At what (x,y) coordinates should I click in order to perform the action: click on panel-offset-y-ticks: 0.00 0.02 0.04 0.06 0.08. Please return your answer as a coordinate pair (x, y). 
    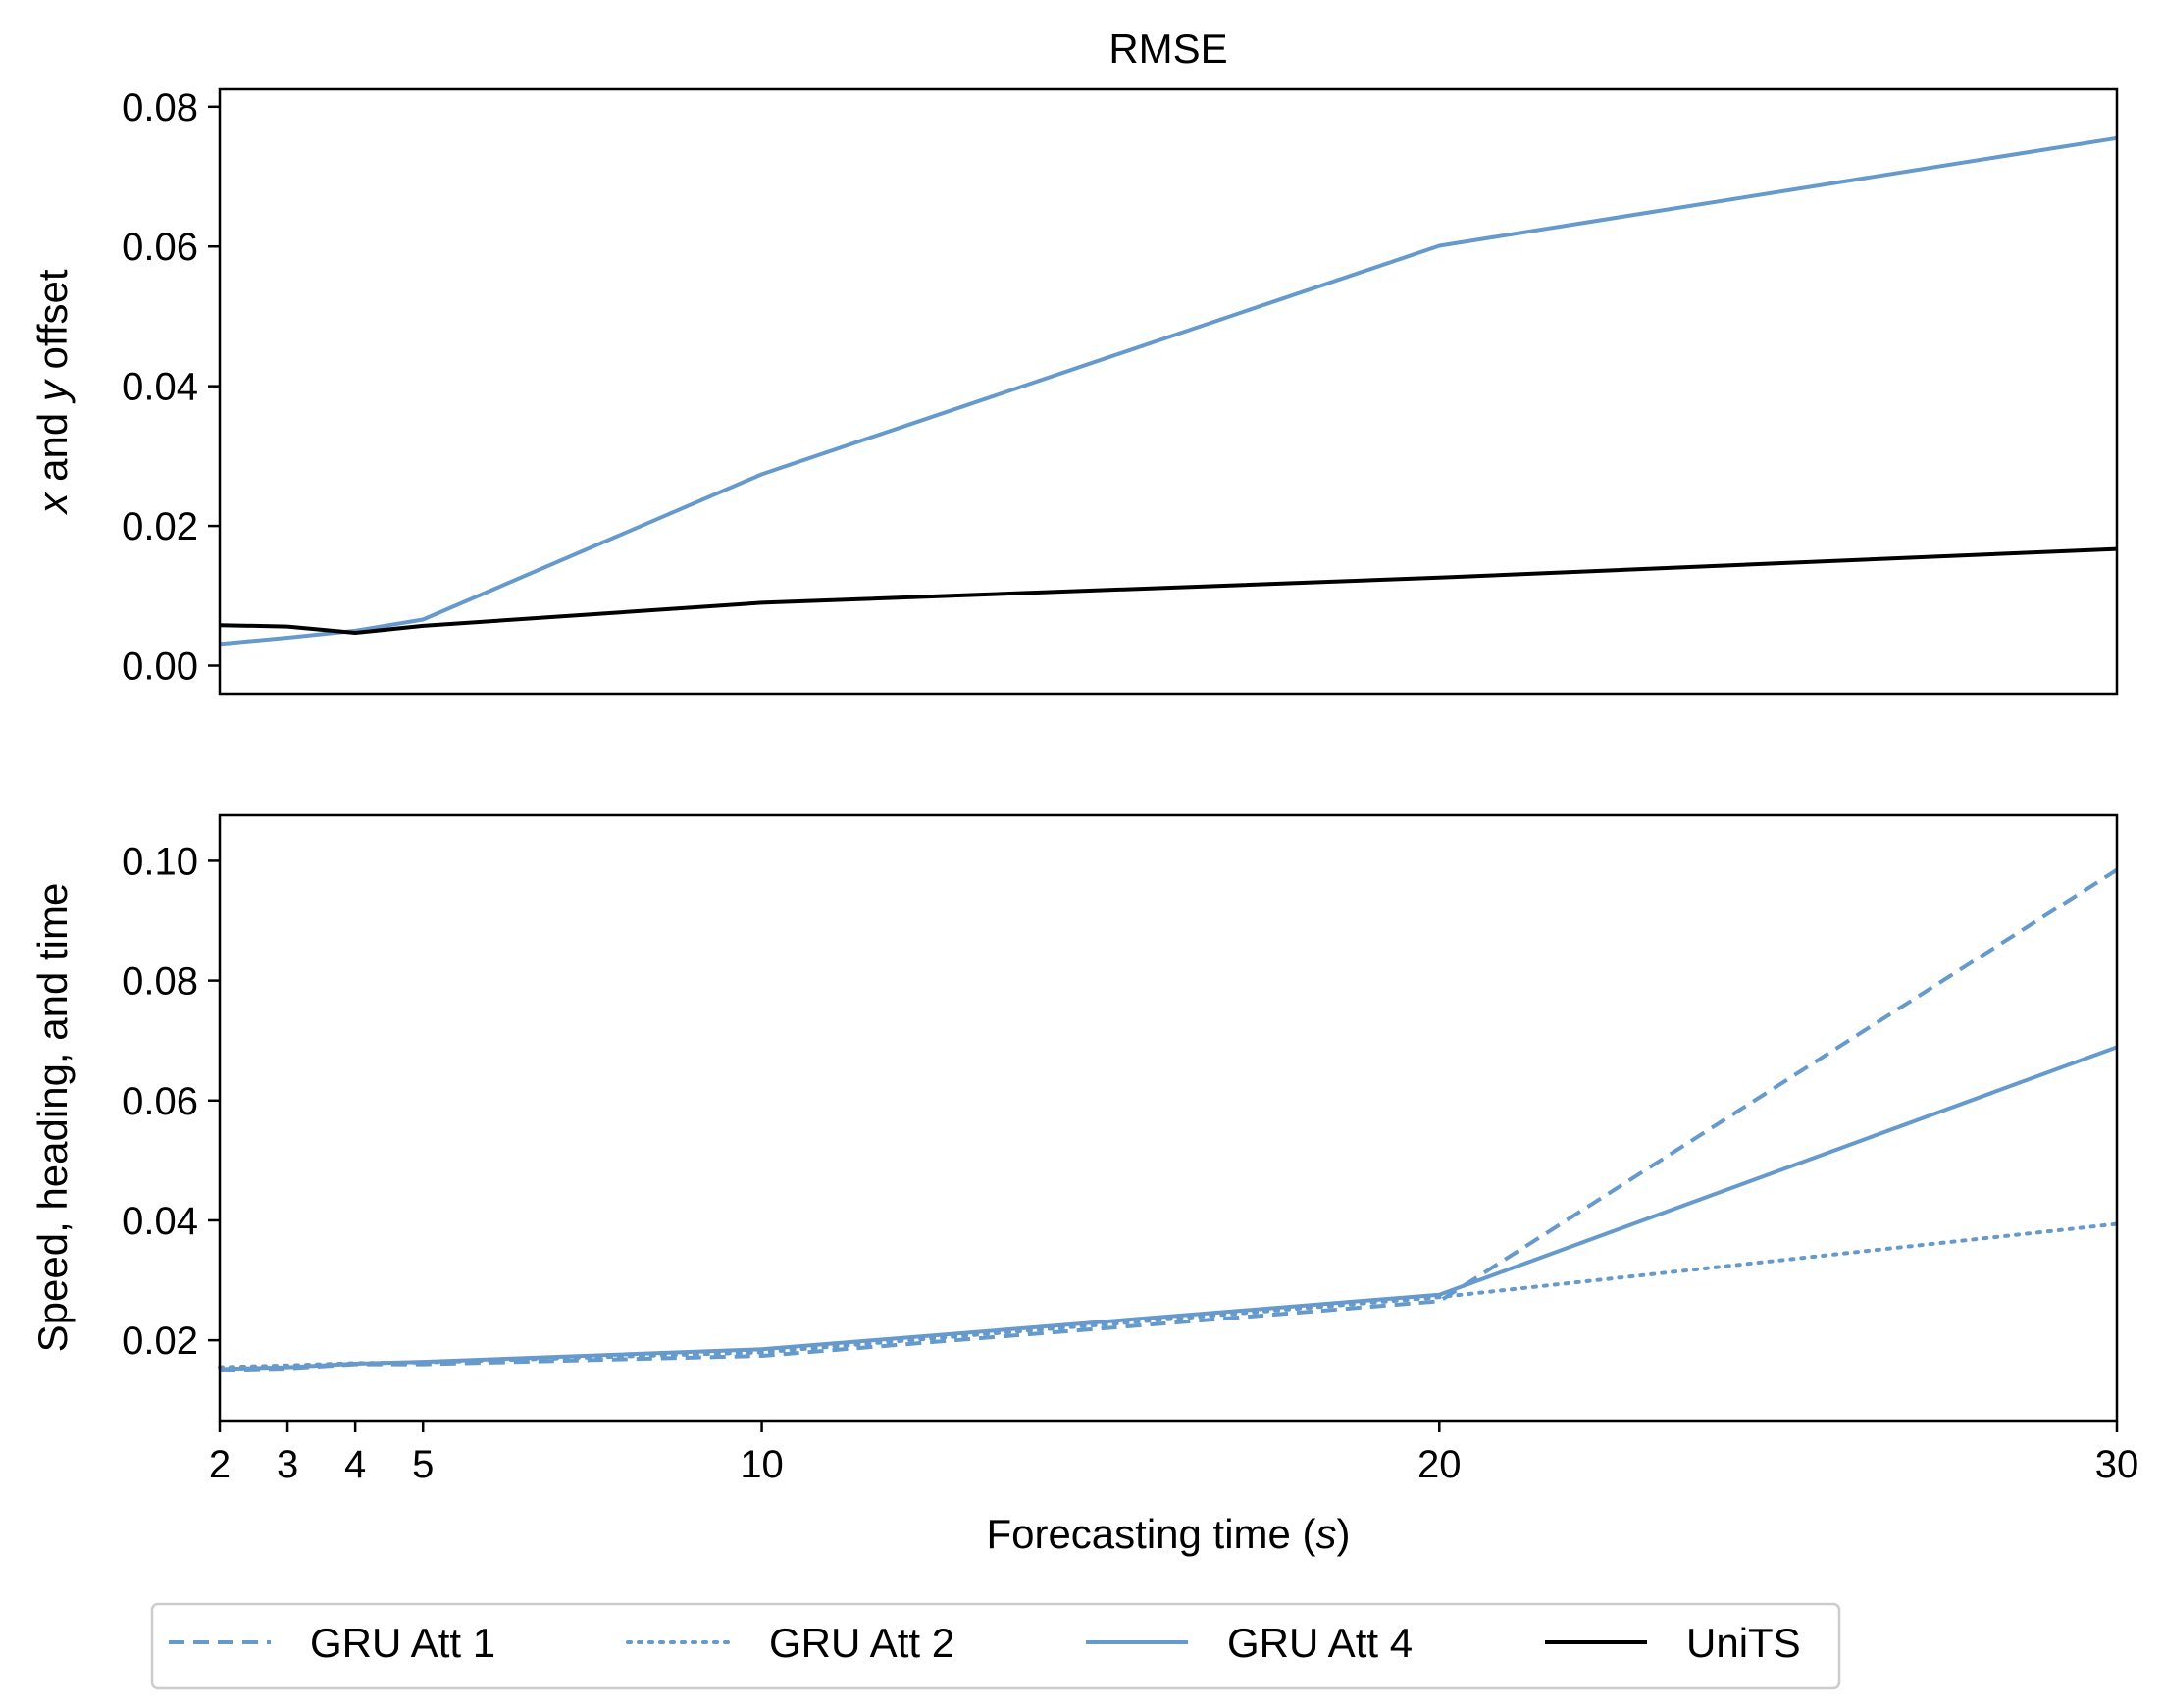
    Looking at the image, I should click on (171, 387).